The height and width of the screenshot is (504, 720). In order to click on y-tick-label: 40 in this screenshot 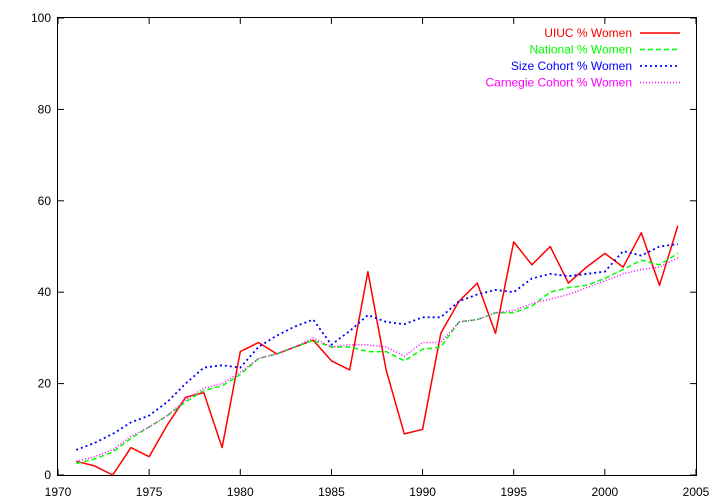, I will do `click(45, 292)`.